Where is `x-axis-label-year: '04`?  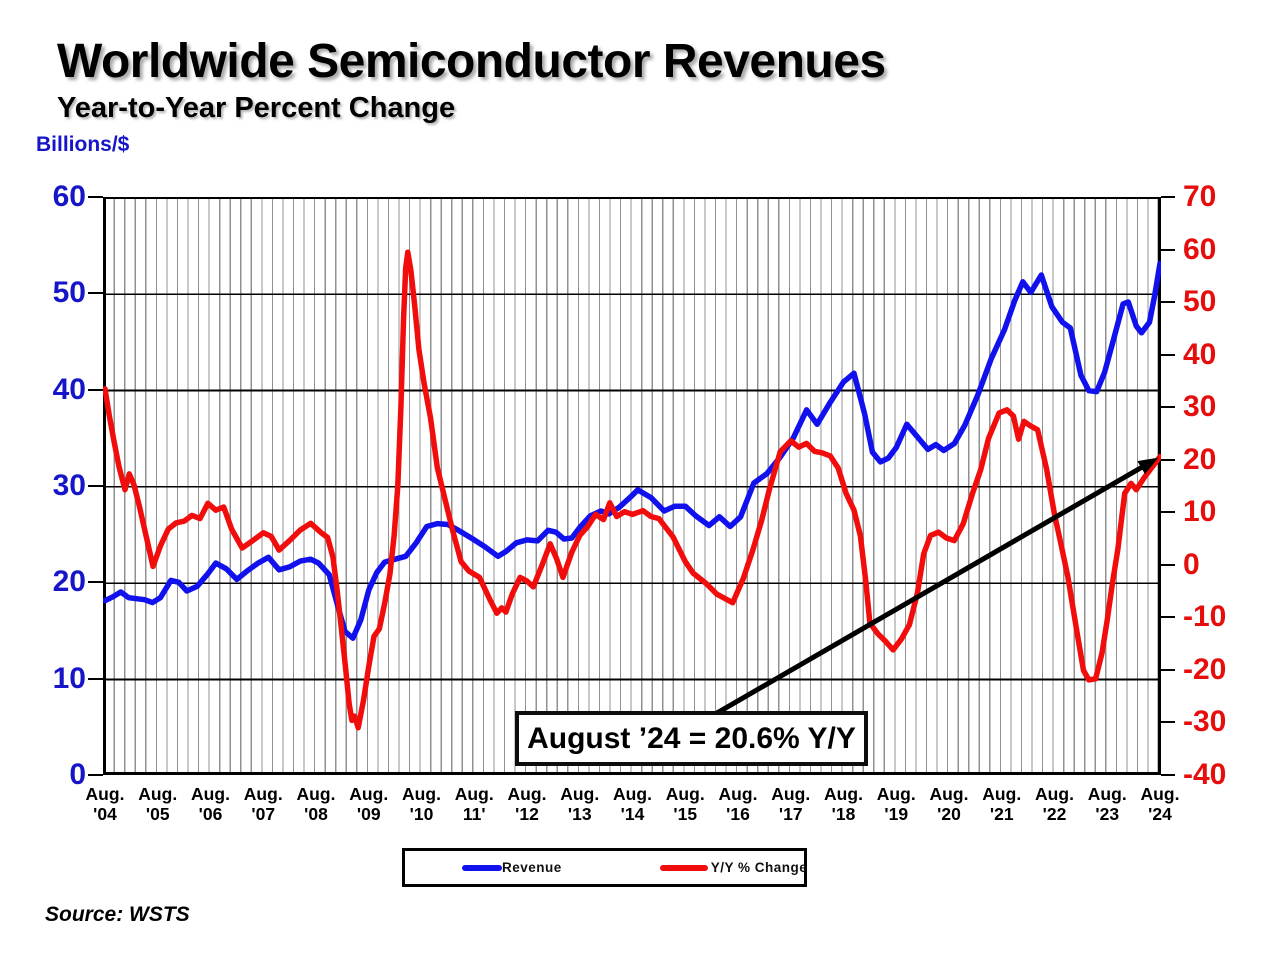 x-axis-label-year: '04 is located at coordinates (105, 814).